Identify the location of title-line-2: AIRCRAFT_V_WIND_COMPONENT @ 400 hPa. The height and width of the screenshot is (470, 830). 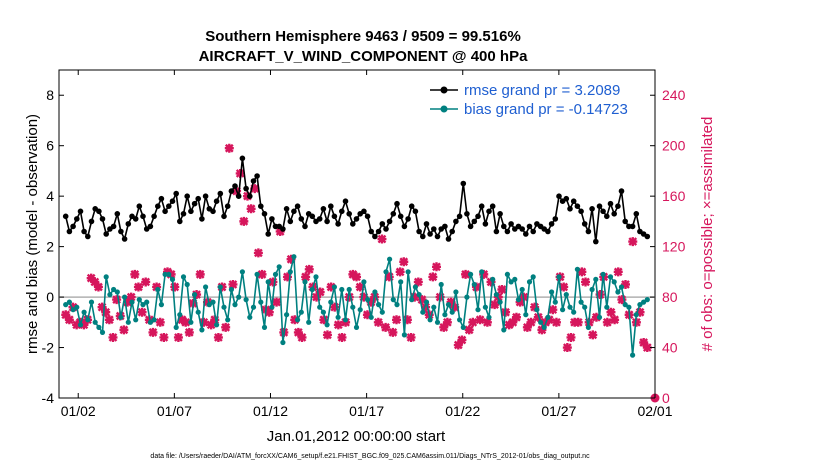
(364, 56).